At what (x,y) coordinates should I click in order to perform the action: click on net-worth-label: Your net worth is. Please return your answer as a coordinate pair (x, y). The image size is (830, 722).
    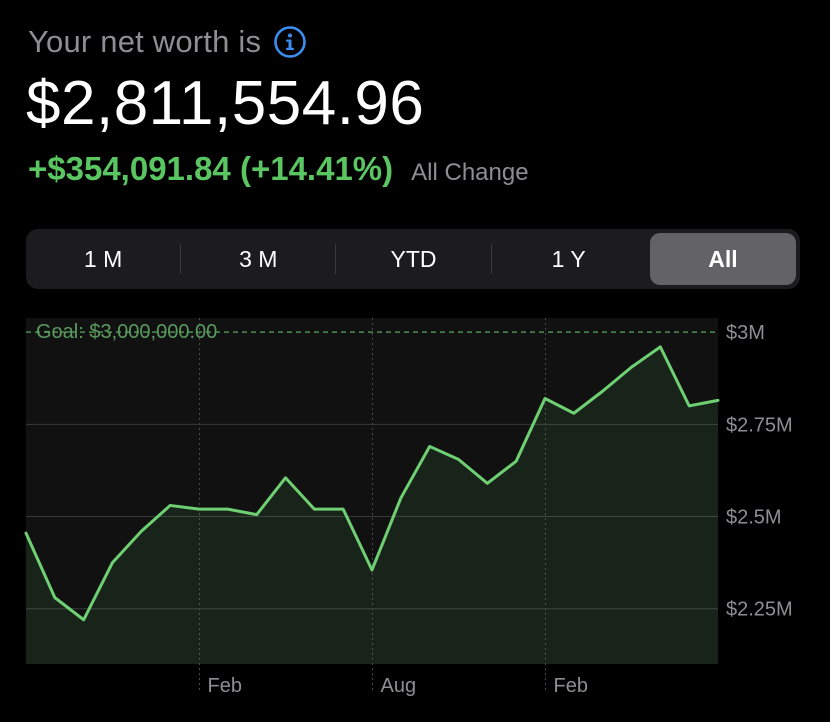
    Looking at the image, I should click on (145, 41).